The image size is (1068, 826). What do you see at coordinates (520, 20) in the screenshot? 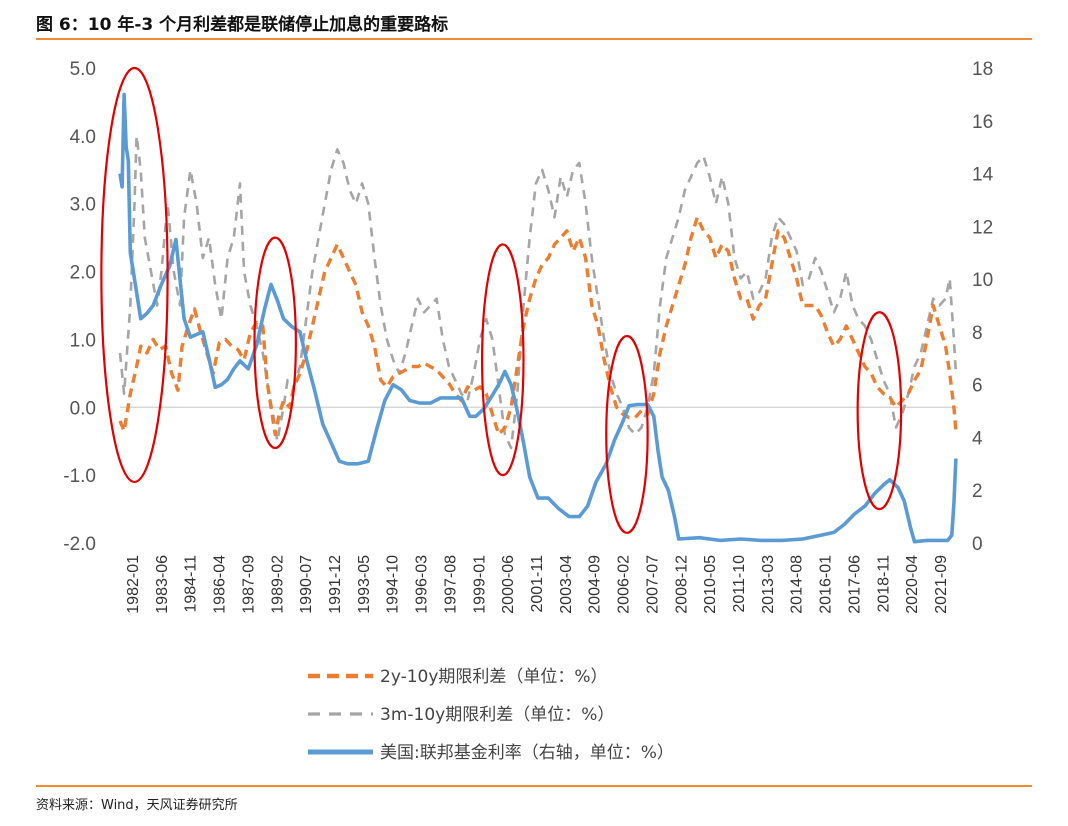
I see `figure-header: 图 6：10 年-3 个月利差都是联储停止加息的重要路标` at bounding box center [520, 20].